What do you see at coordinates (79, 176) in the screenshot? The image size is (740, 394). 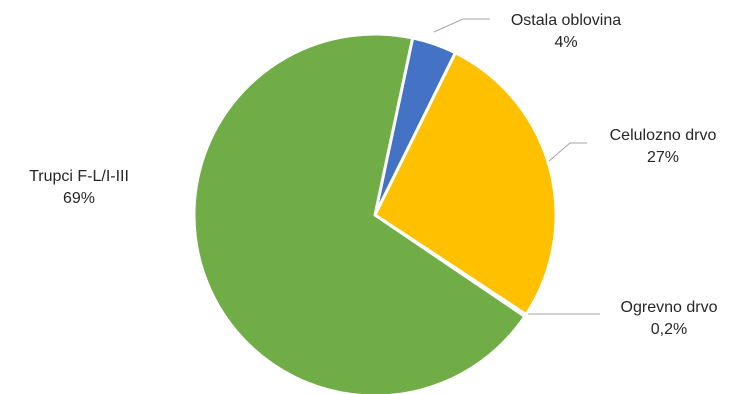 I see `slice-name-trupci: Trupci F-L/I-III` at bounding box center [79, 176].